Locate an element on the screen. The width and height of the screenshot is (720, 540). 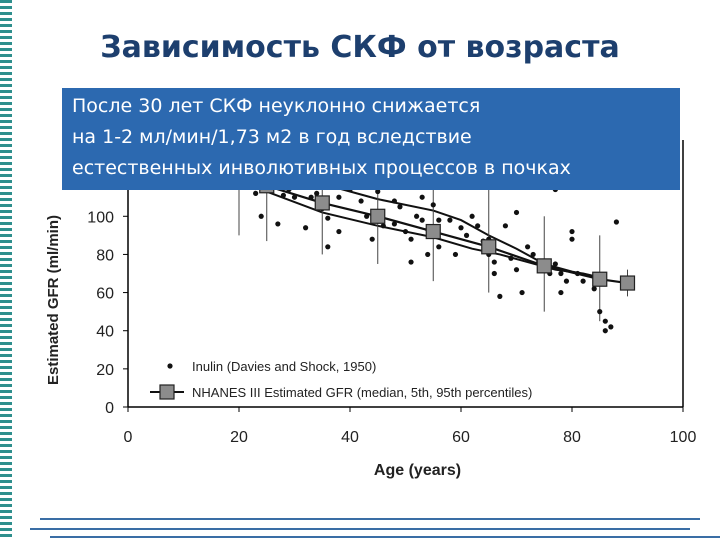
y-tick-label: 0 is located at coordinates (109, 408).